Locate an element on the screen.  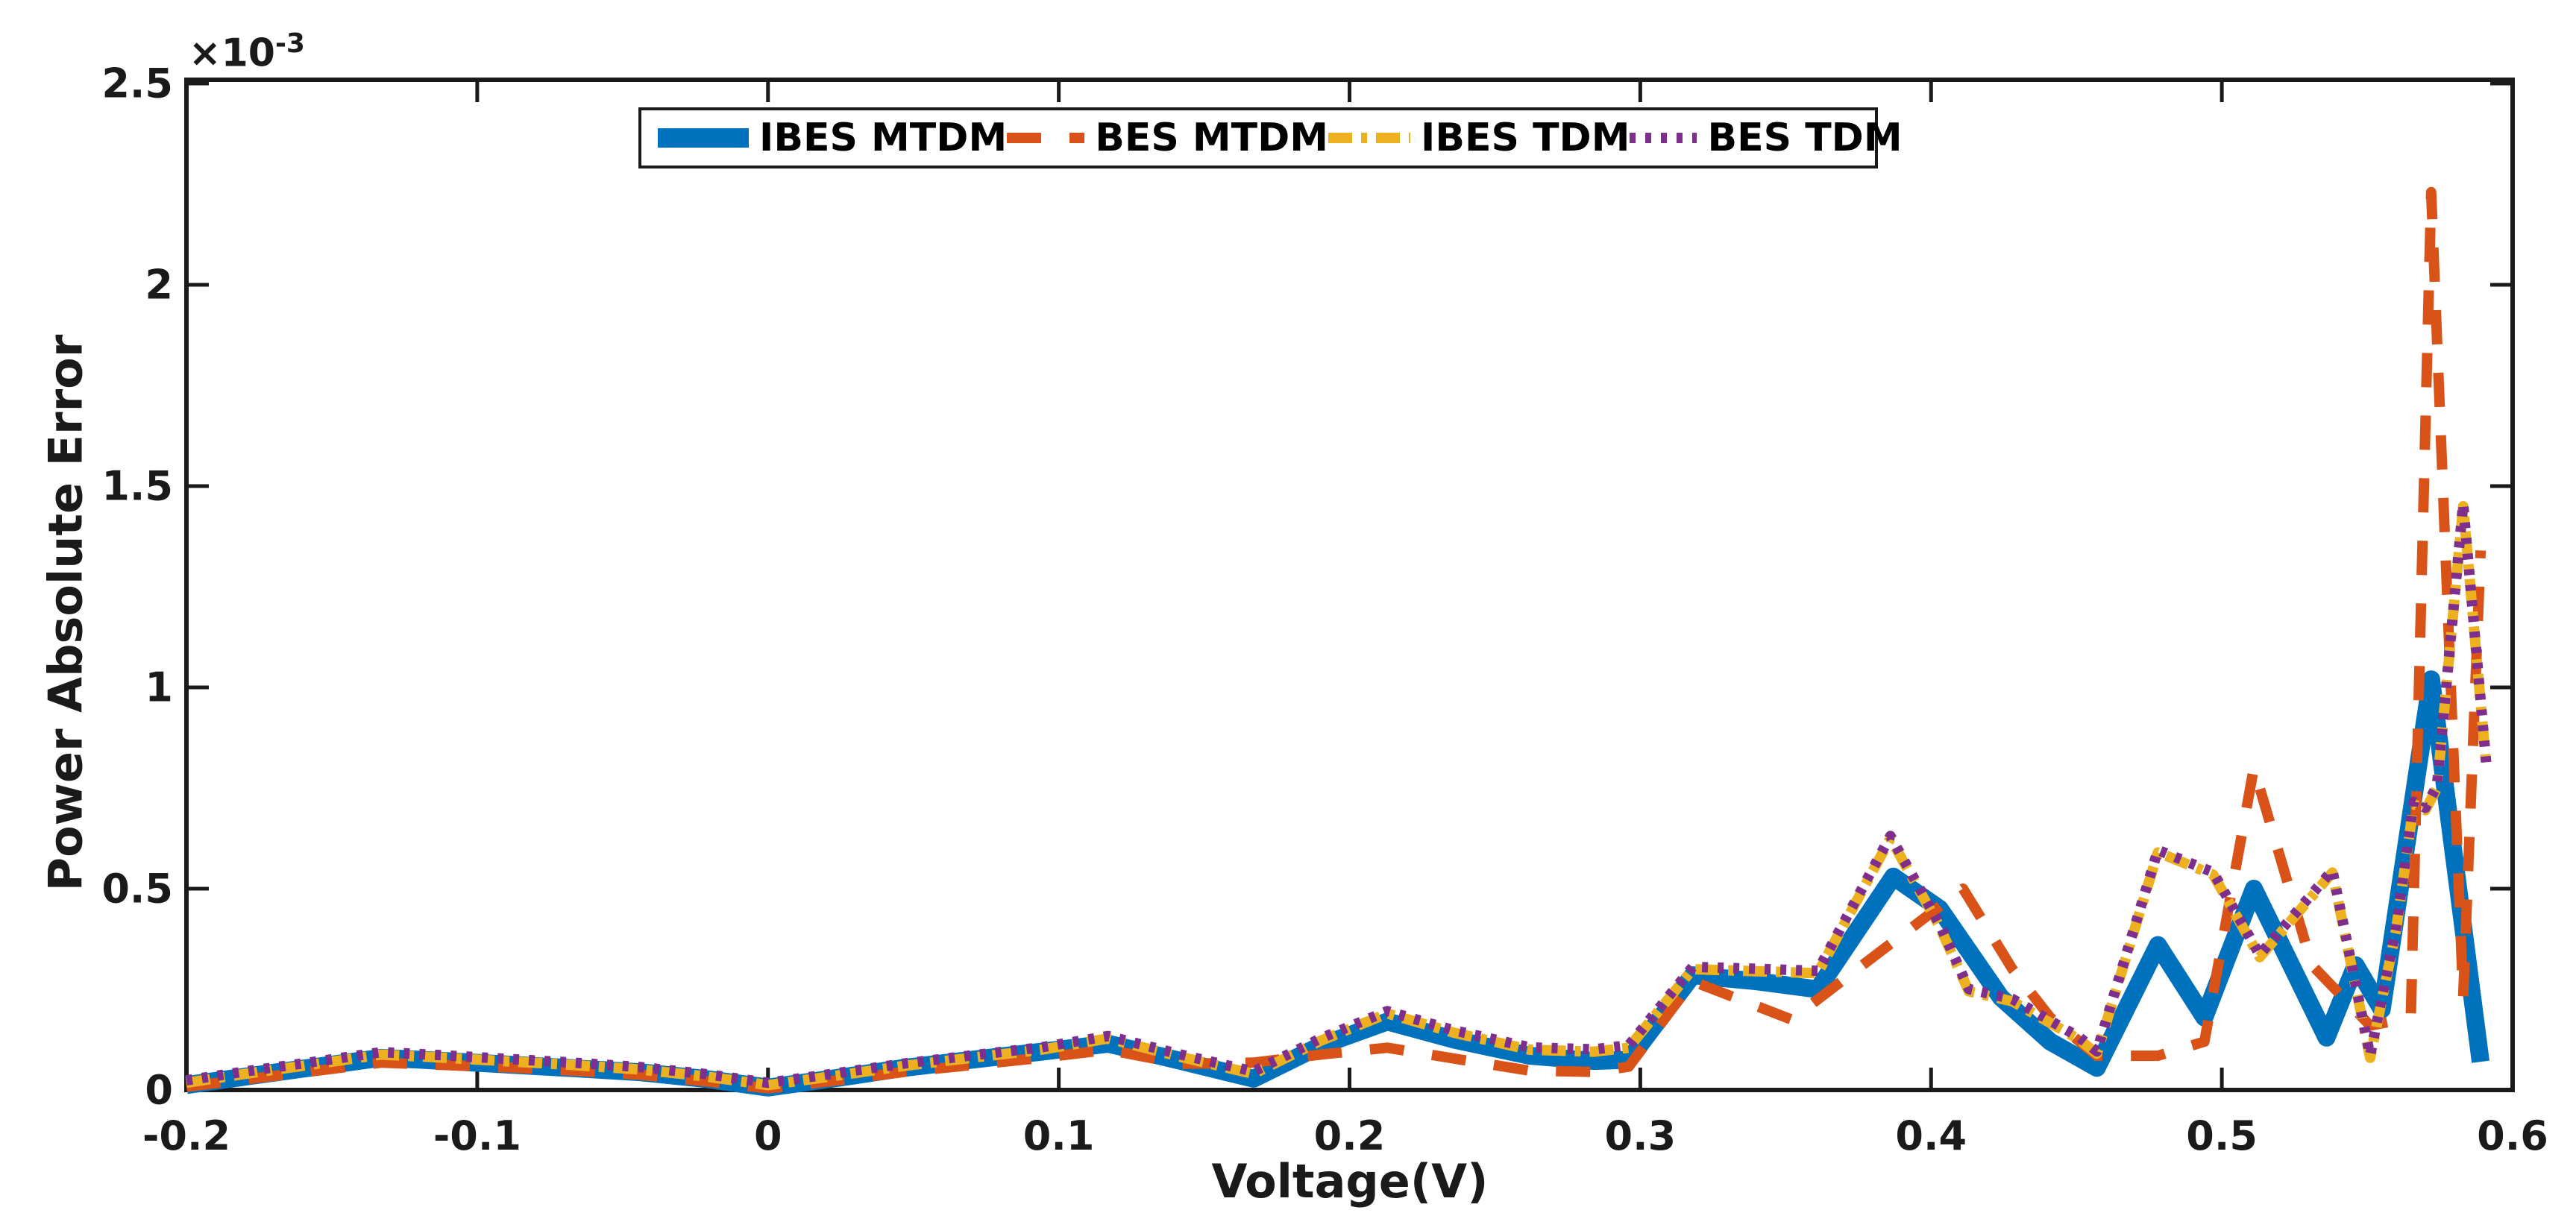
x-tick-label: 0.1 is located at coordinates (1059, 1135).